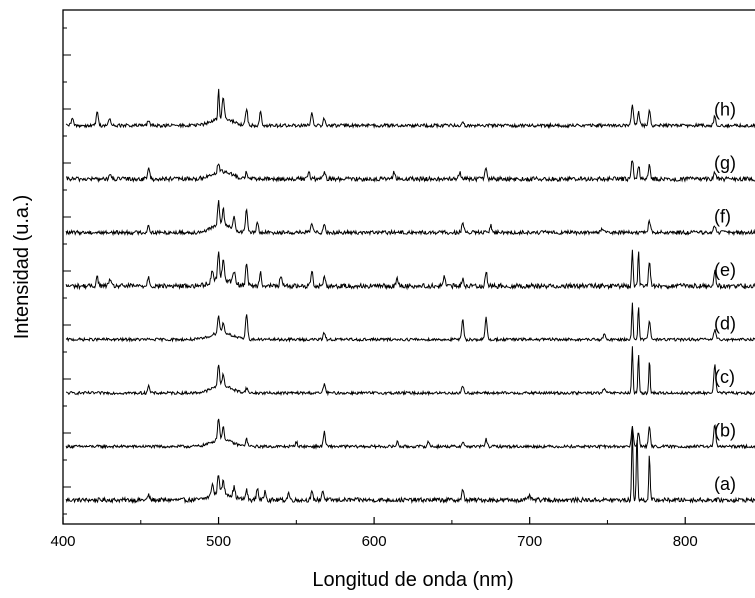  What do you see at coordinates (410, 371) in the screenshot?
I see `spectrum-line-c` at bounding box center [410, 371].